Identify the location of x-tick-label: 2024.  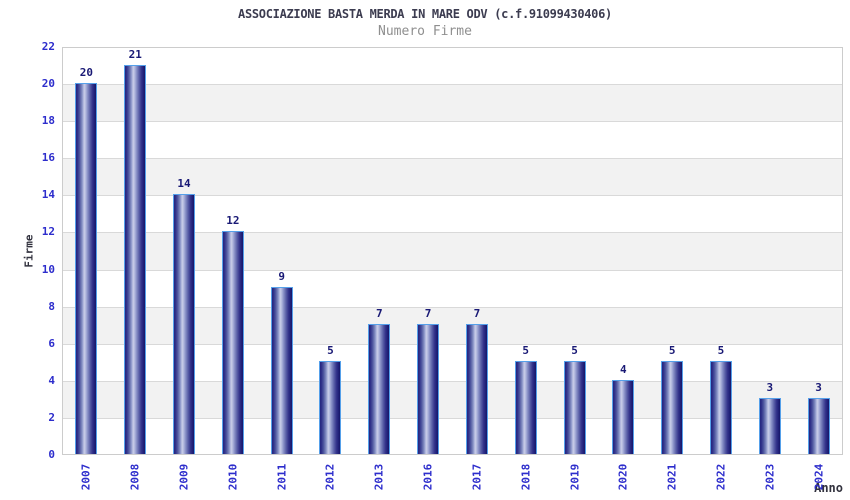
(819, 477).